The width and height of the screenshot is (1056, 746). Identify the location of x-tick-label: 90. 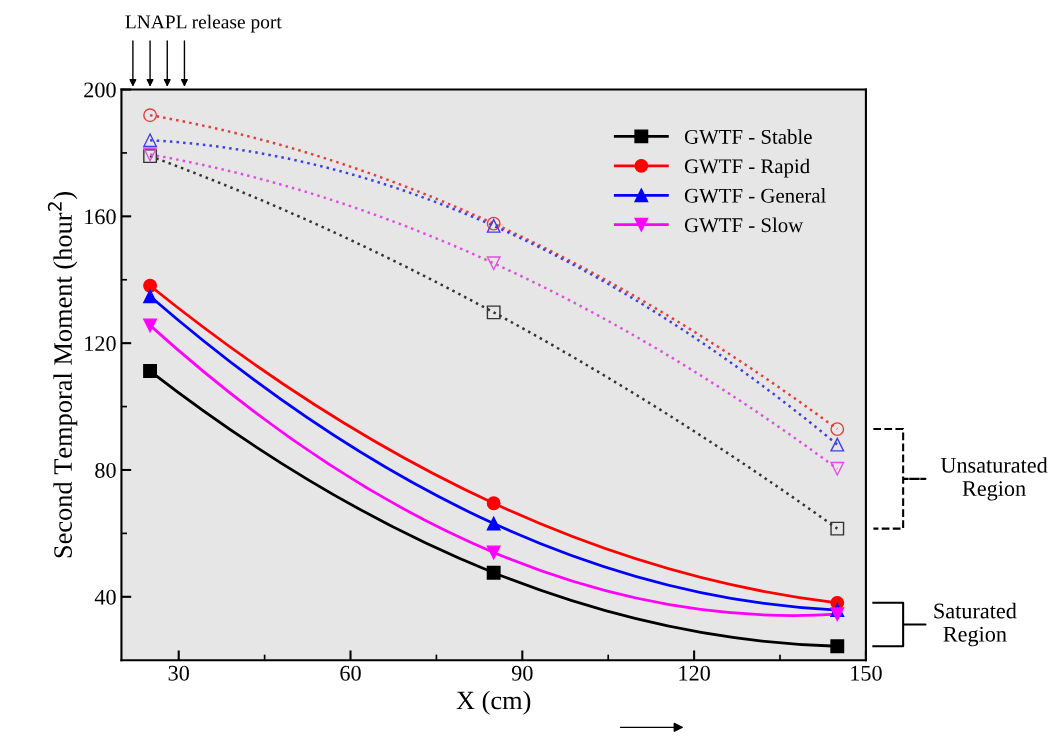
(522, 673).